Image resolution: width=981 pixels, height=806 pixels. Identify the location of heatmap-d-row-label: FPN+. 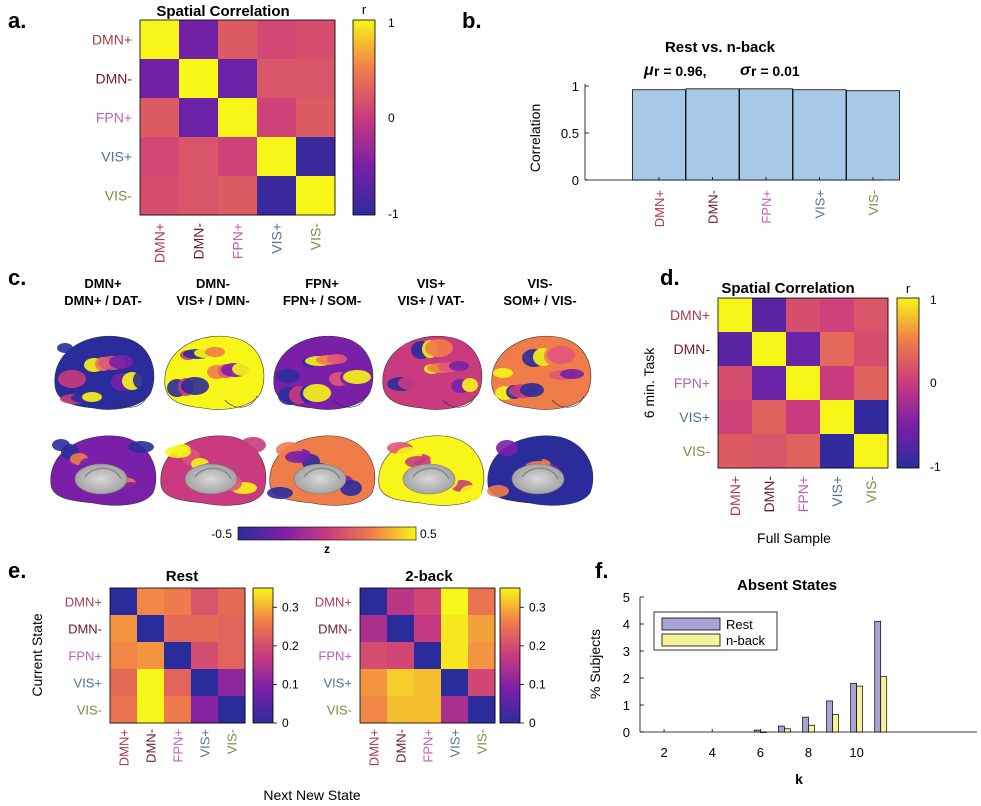
(692, 383).